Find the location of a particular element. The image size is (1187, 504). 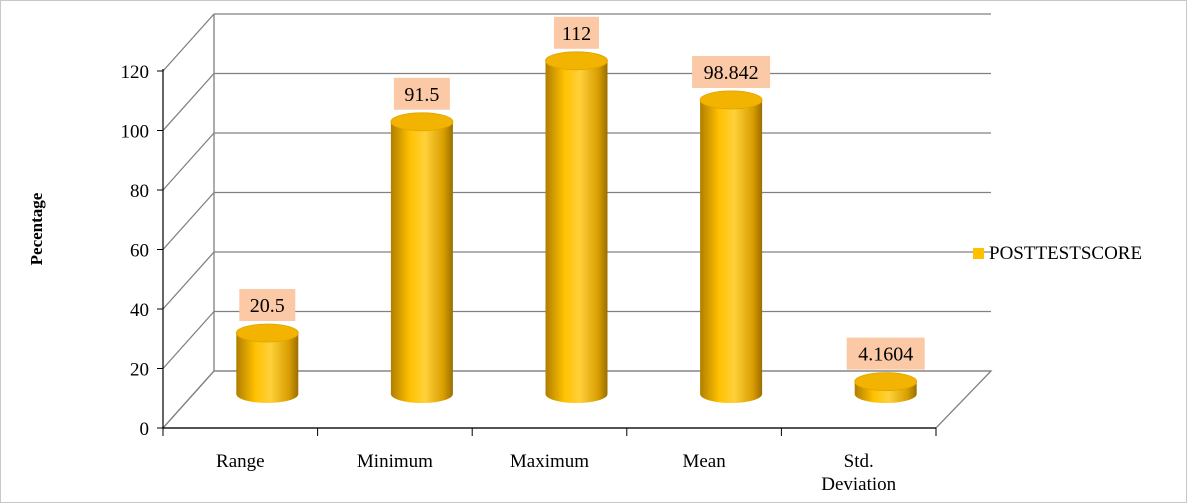

legend: POSTTESTSCORE is located at coordinates (1057, 253).